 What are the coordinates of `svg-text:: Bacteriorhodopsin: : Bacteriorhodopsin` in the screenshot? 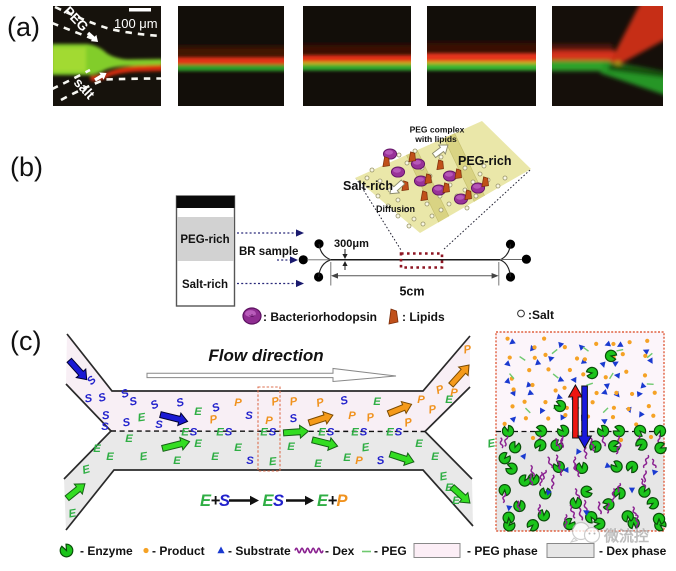 It's located at (320, 317).